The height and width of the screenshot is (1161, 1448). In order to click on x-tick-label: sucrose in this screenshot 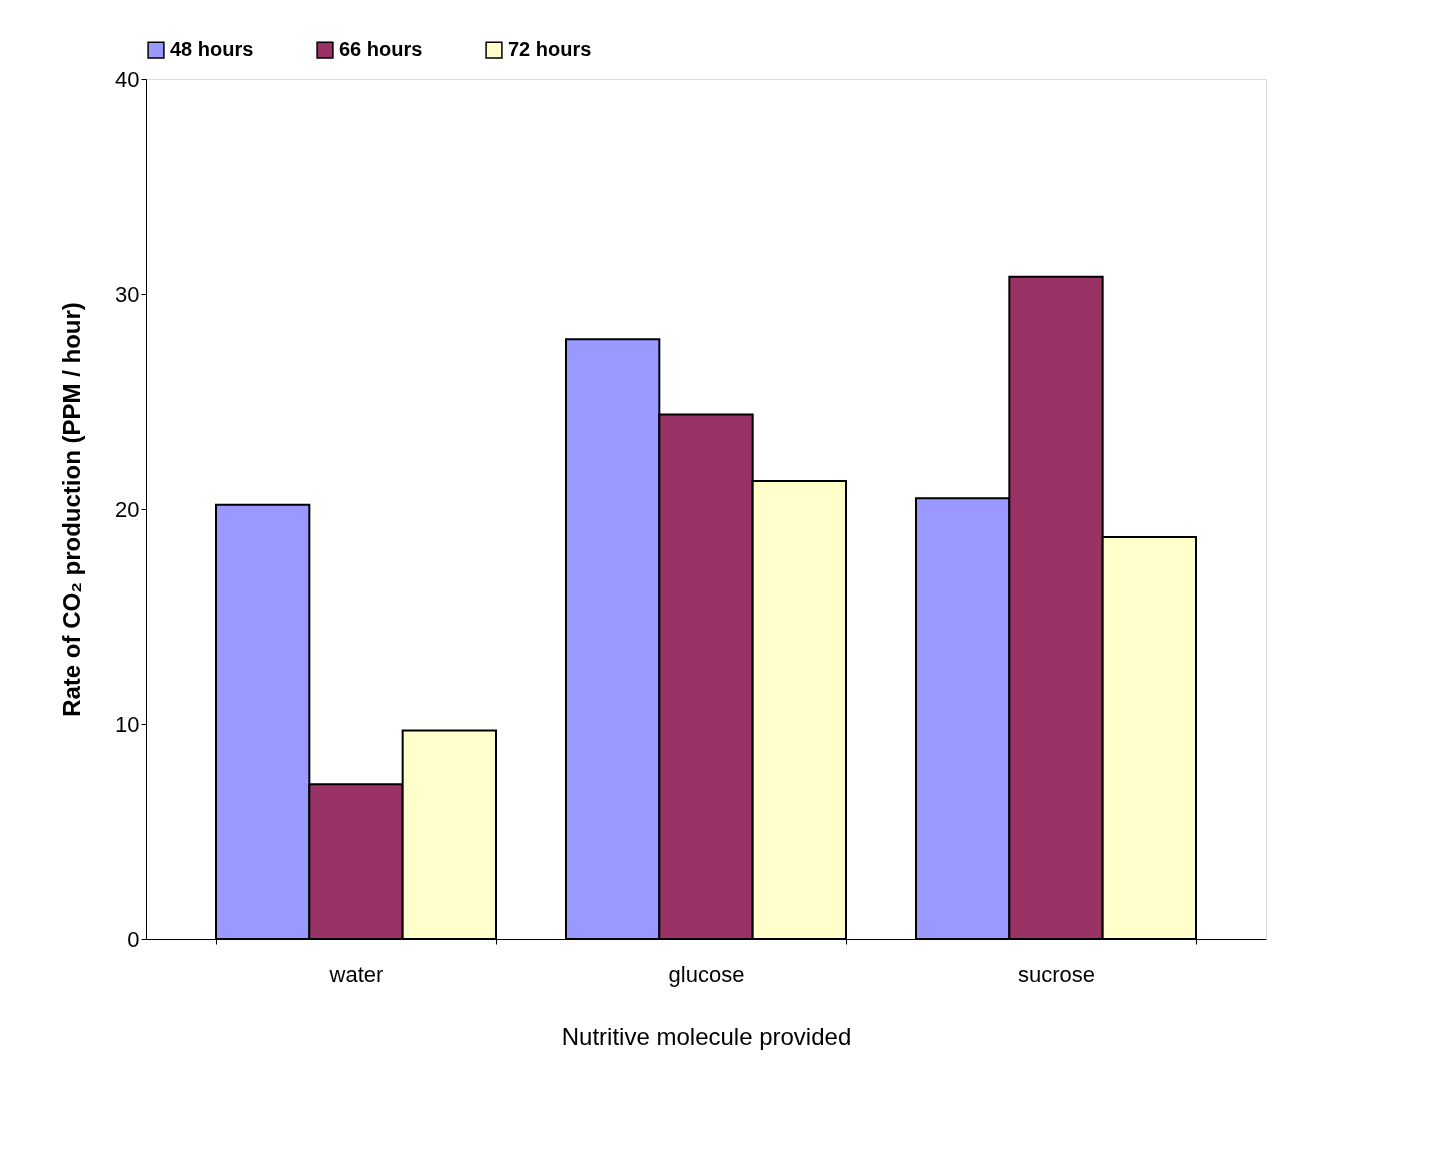, I will do `click(1056, 974)`.